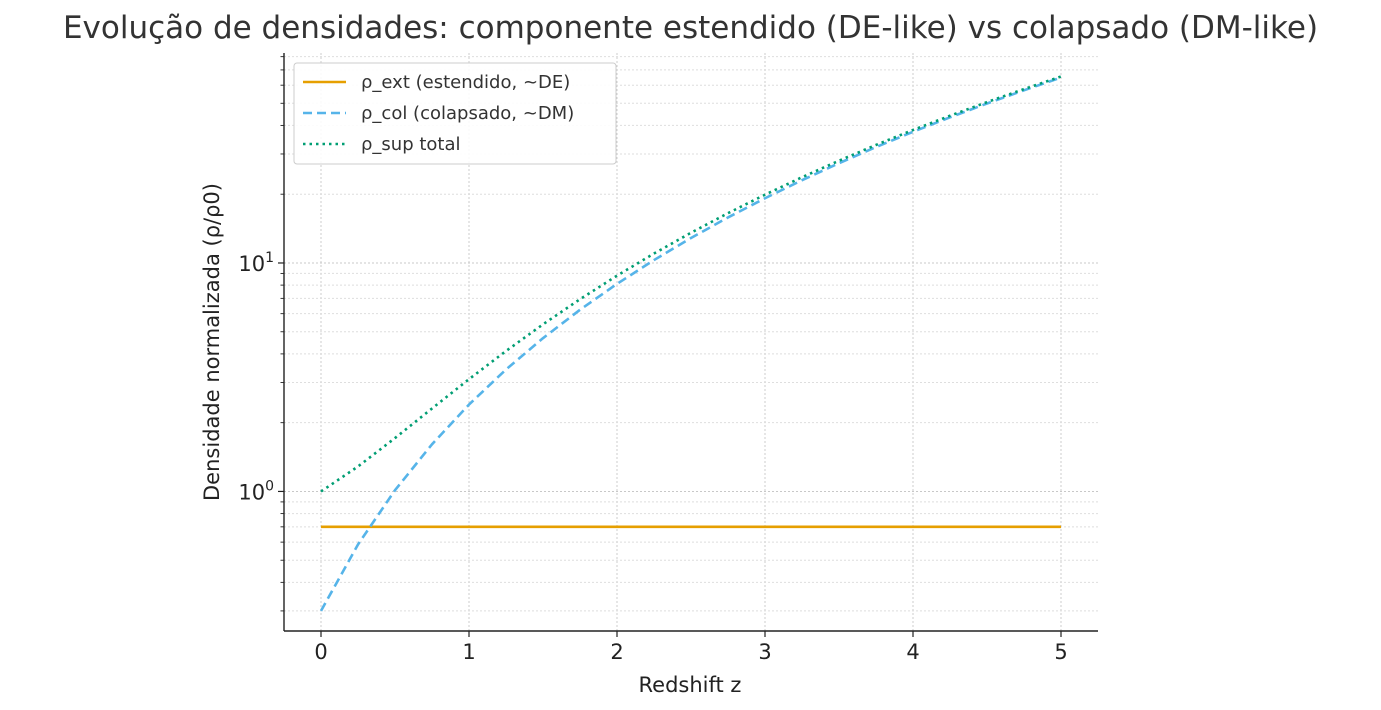  I want to click on x-tick-label: 5, so click(1060, 652).